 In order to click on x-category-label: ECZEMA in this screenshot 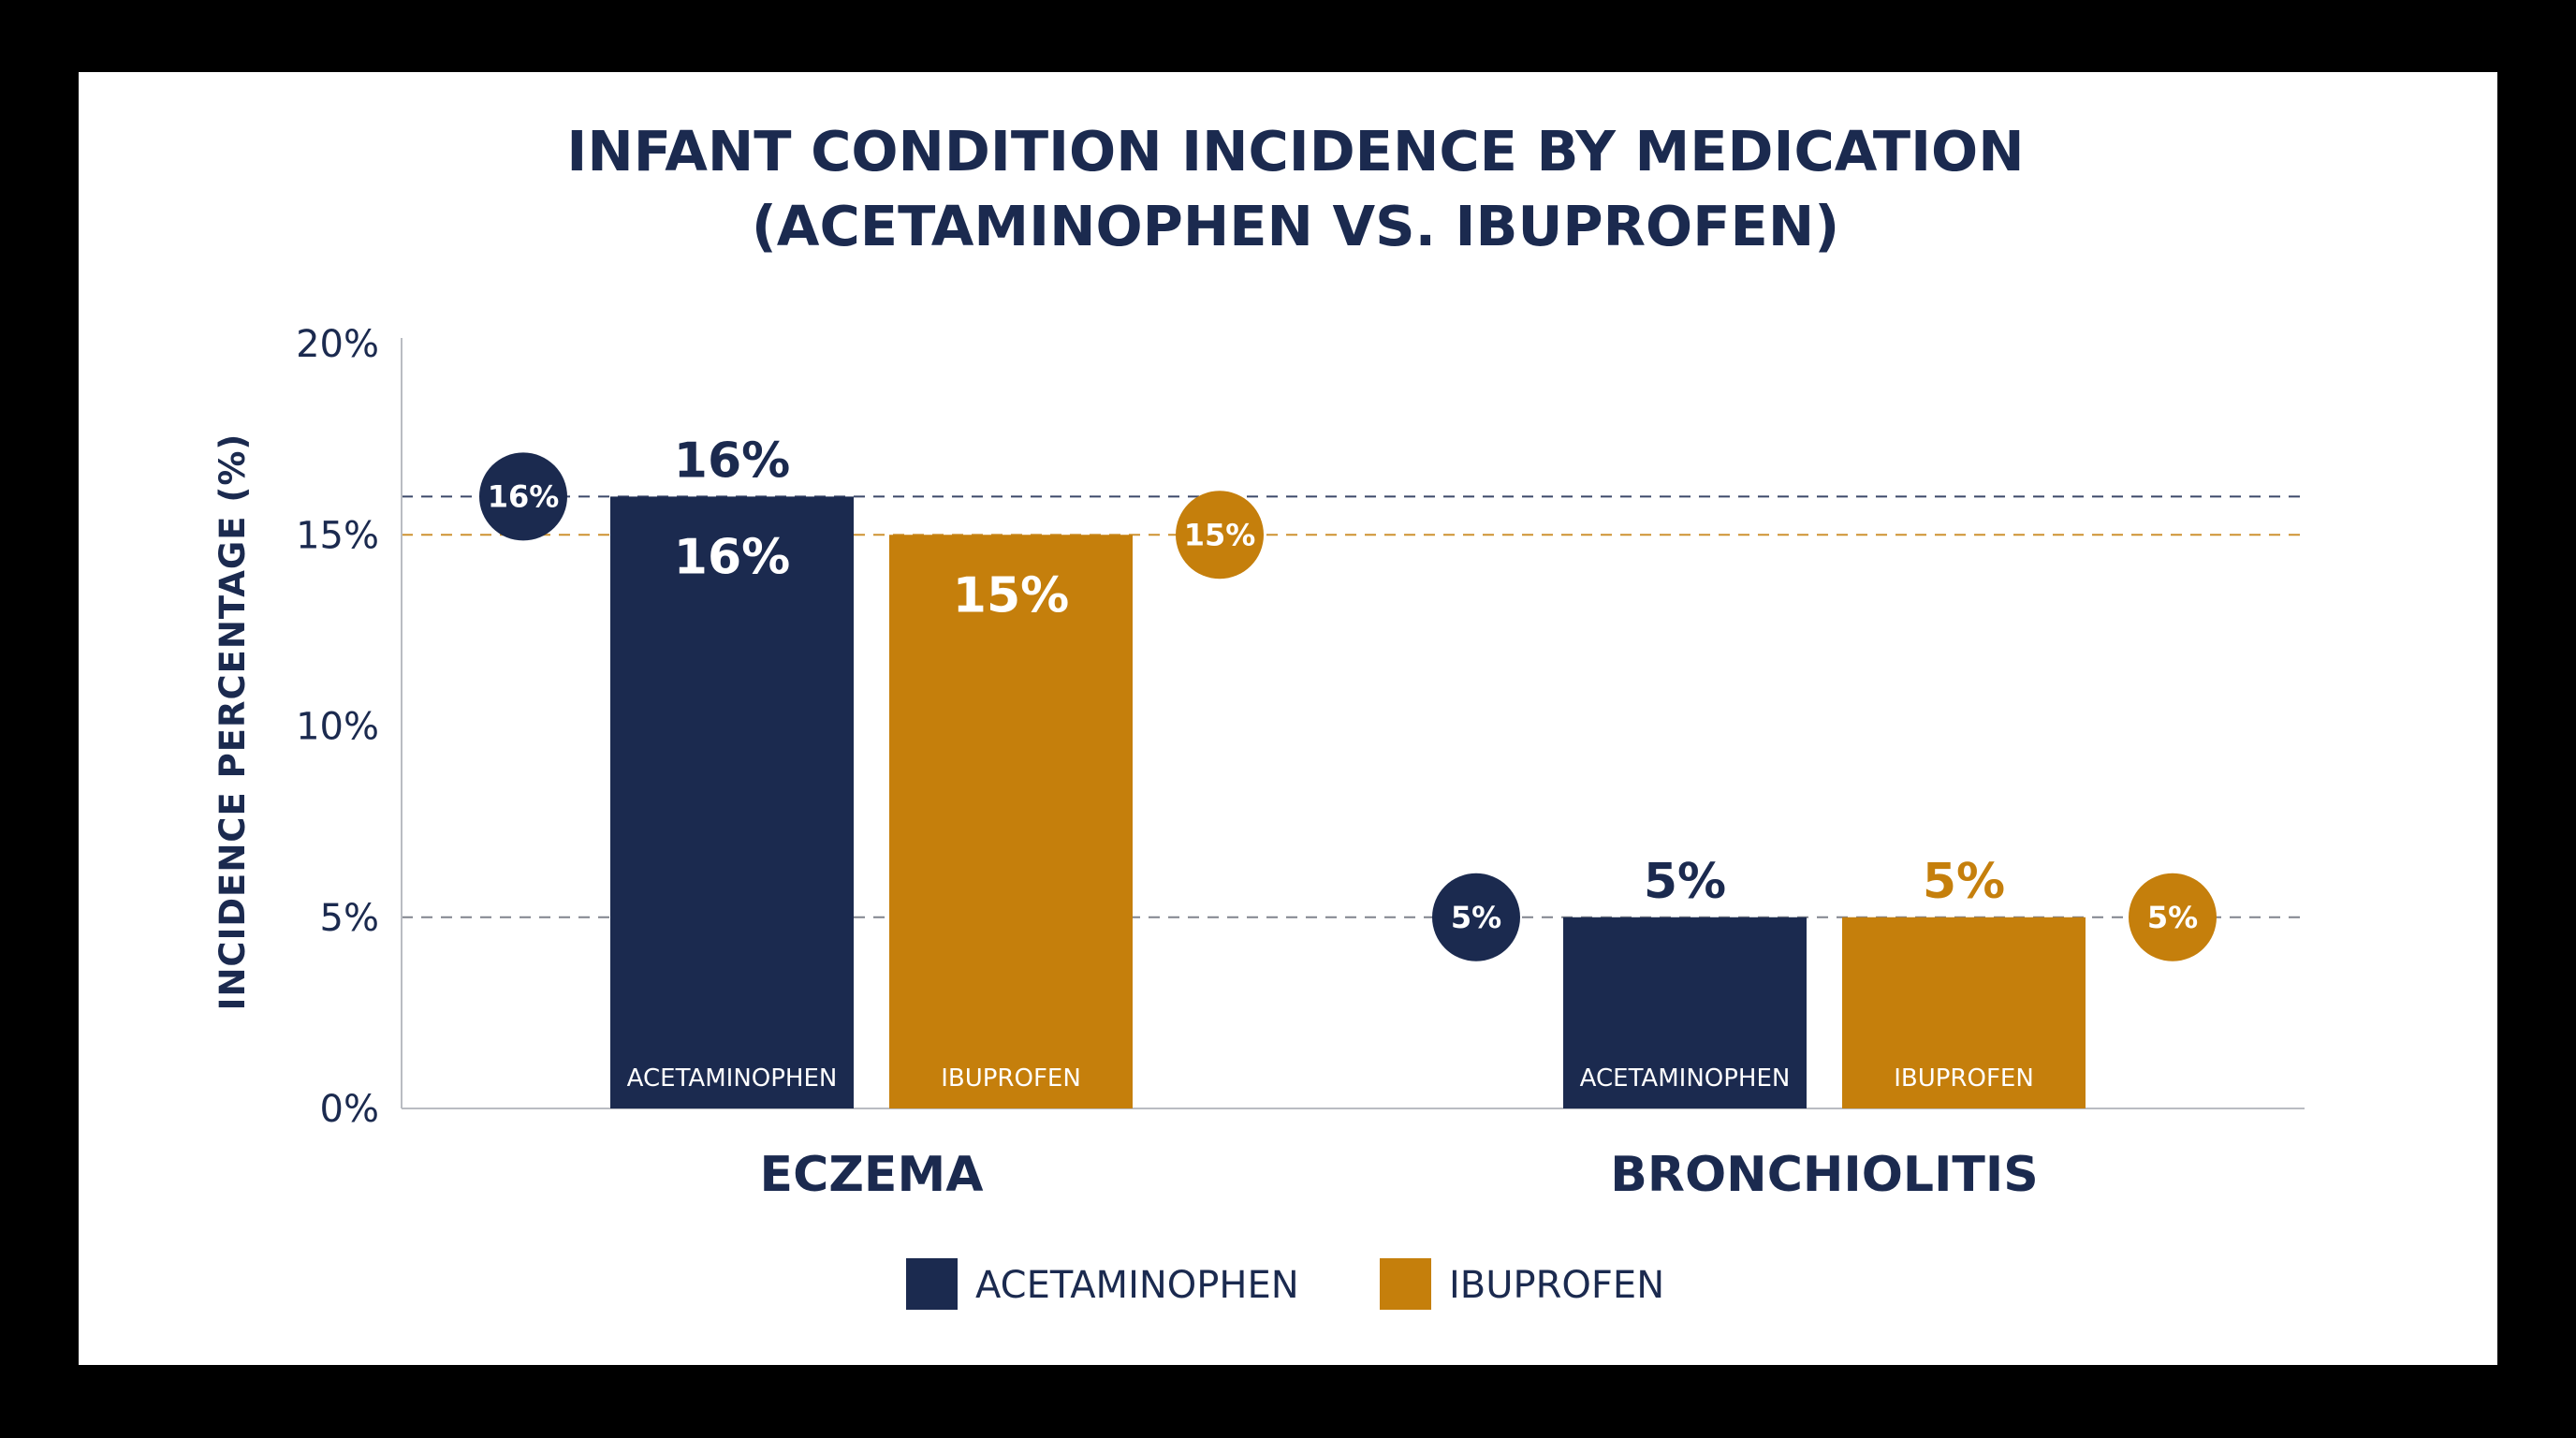, I will do `click(872, 1175)`.